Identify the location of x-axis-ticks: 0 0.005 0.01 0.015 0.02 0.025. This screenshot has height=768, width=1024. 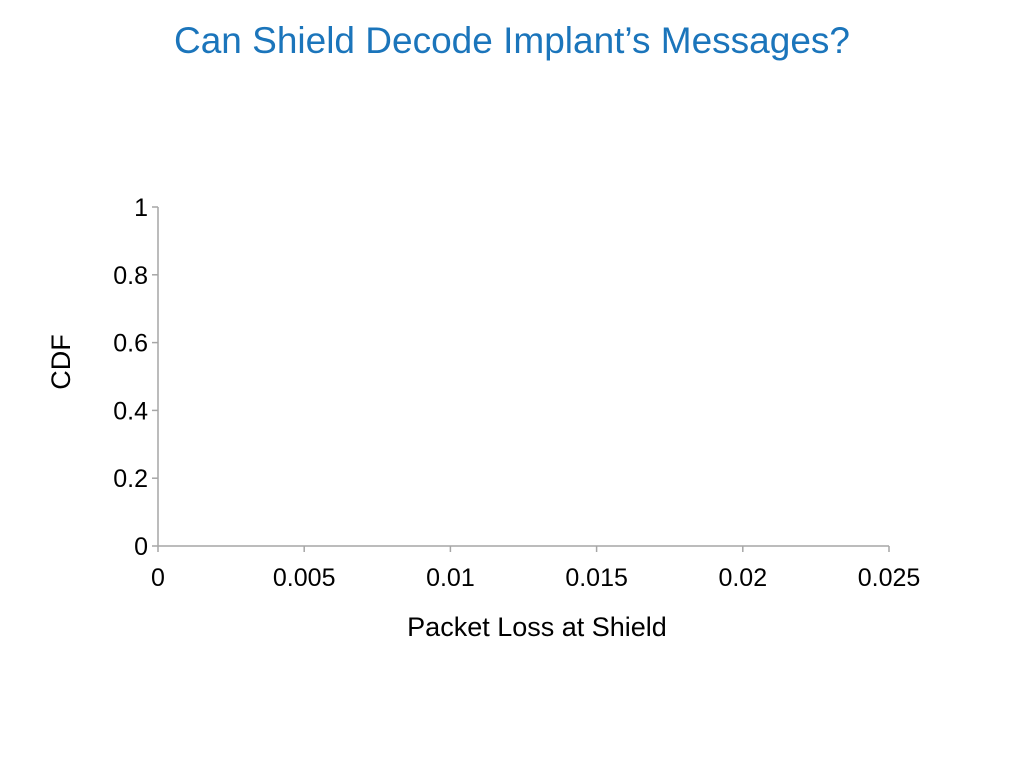
(535, 569).